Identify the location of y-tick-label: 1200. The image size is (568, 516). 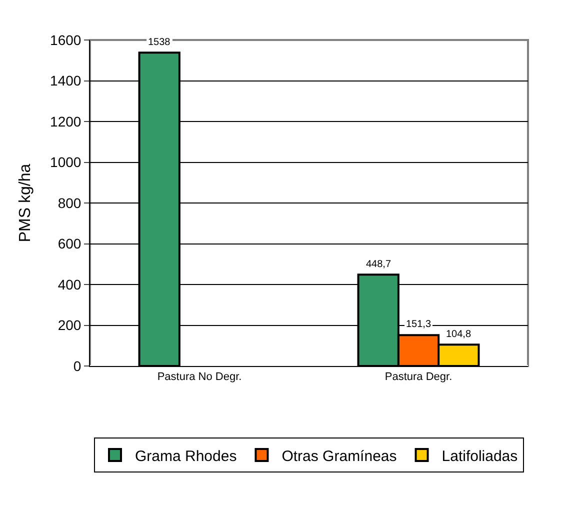
(66, 121).